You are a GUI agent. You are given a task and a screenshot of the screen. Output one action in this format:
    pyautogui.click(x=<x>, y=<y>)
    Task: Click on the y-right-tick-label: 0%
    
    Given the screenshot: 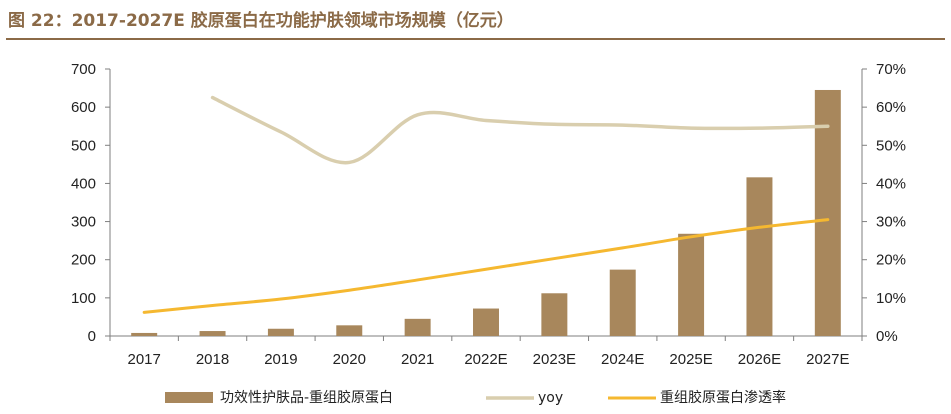 What is the action you would take?
    pyautogui.click(x=887, y=336)
    